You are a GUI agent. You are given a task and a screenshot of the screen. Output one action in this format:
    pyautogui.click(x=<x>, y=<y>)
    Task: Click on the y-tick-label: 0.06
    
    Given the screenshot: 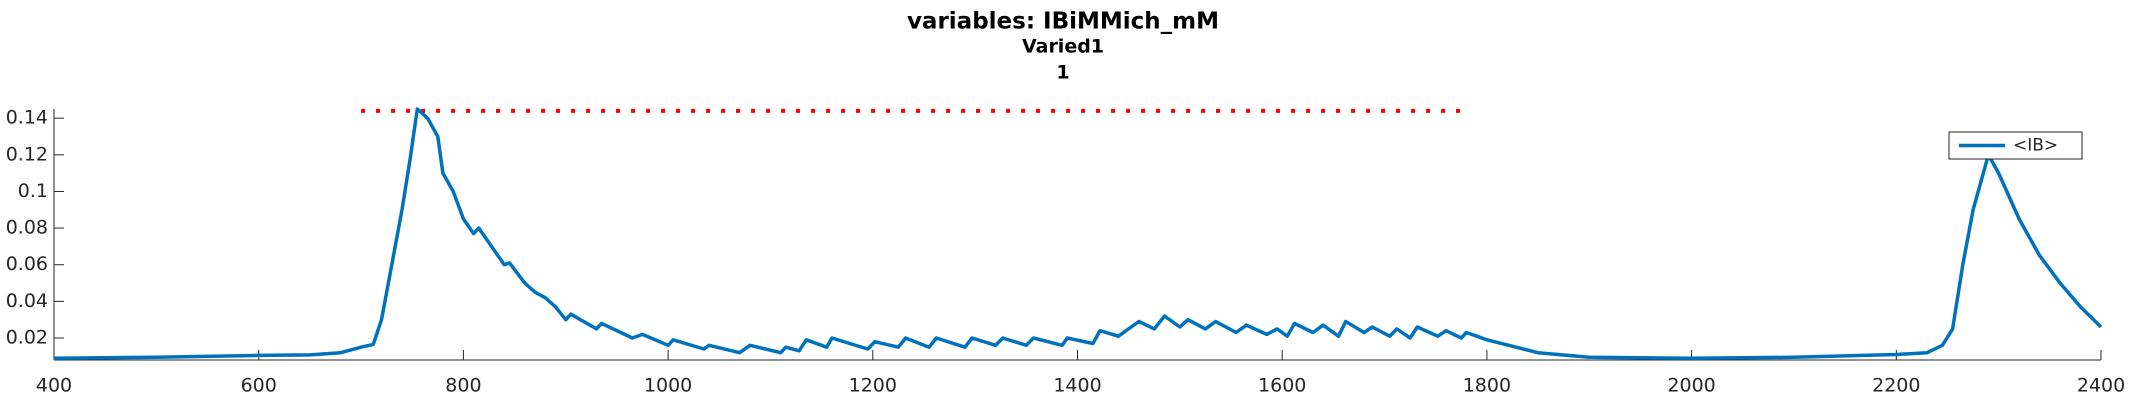 What is the action you would take?
    pyautogui.click(x=27, y=264)
    